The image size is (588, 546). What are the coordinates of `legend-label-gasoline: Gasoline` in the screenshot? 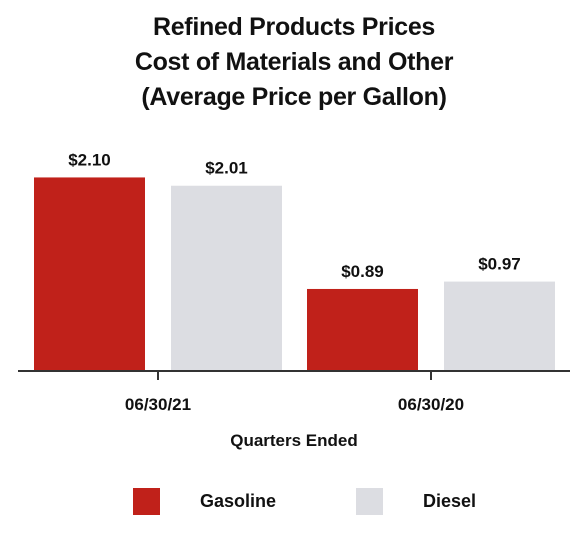 It's located at (238, 501).